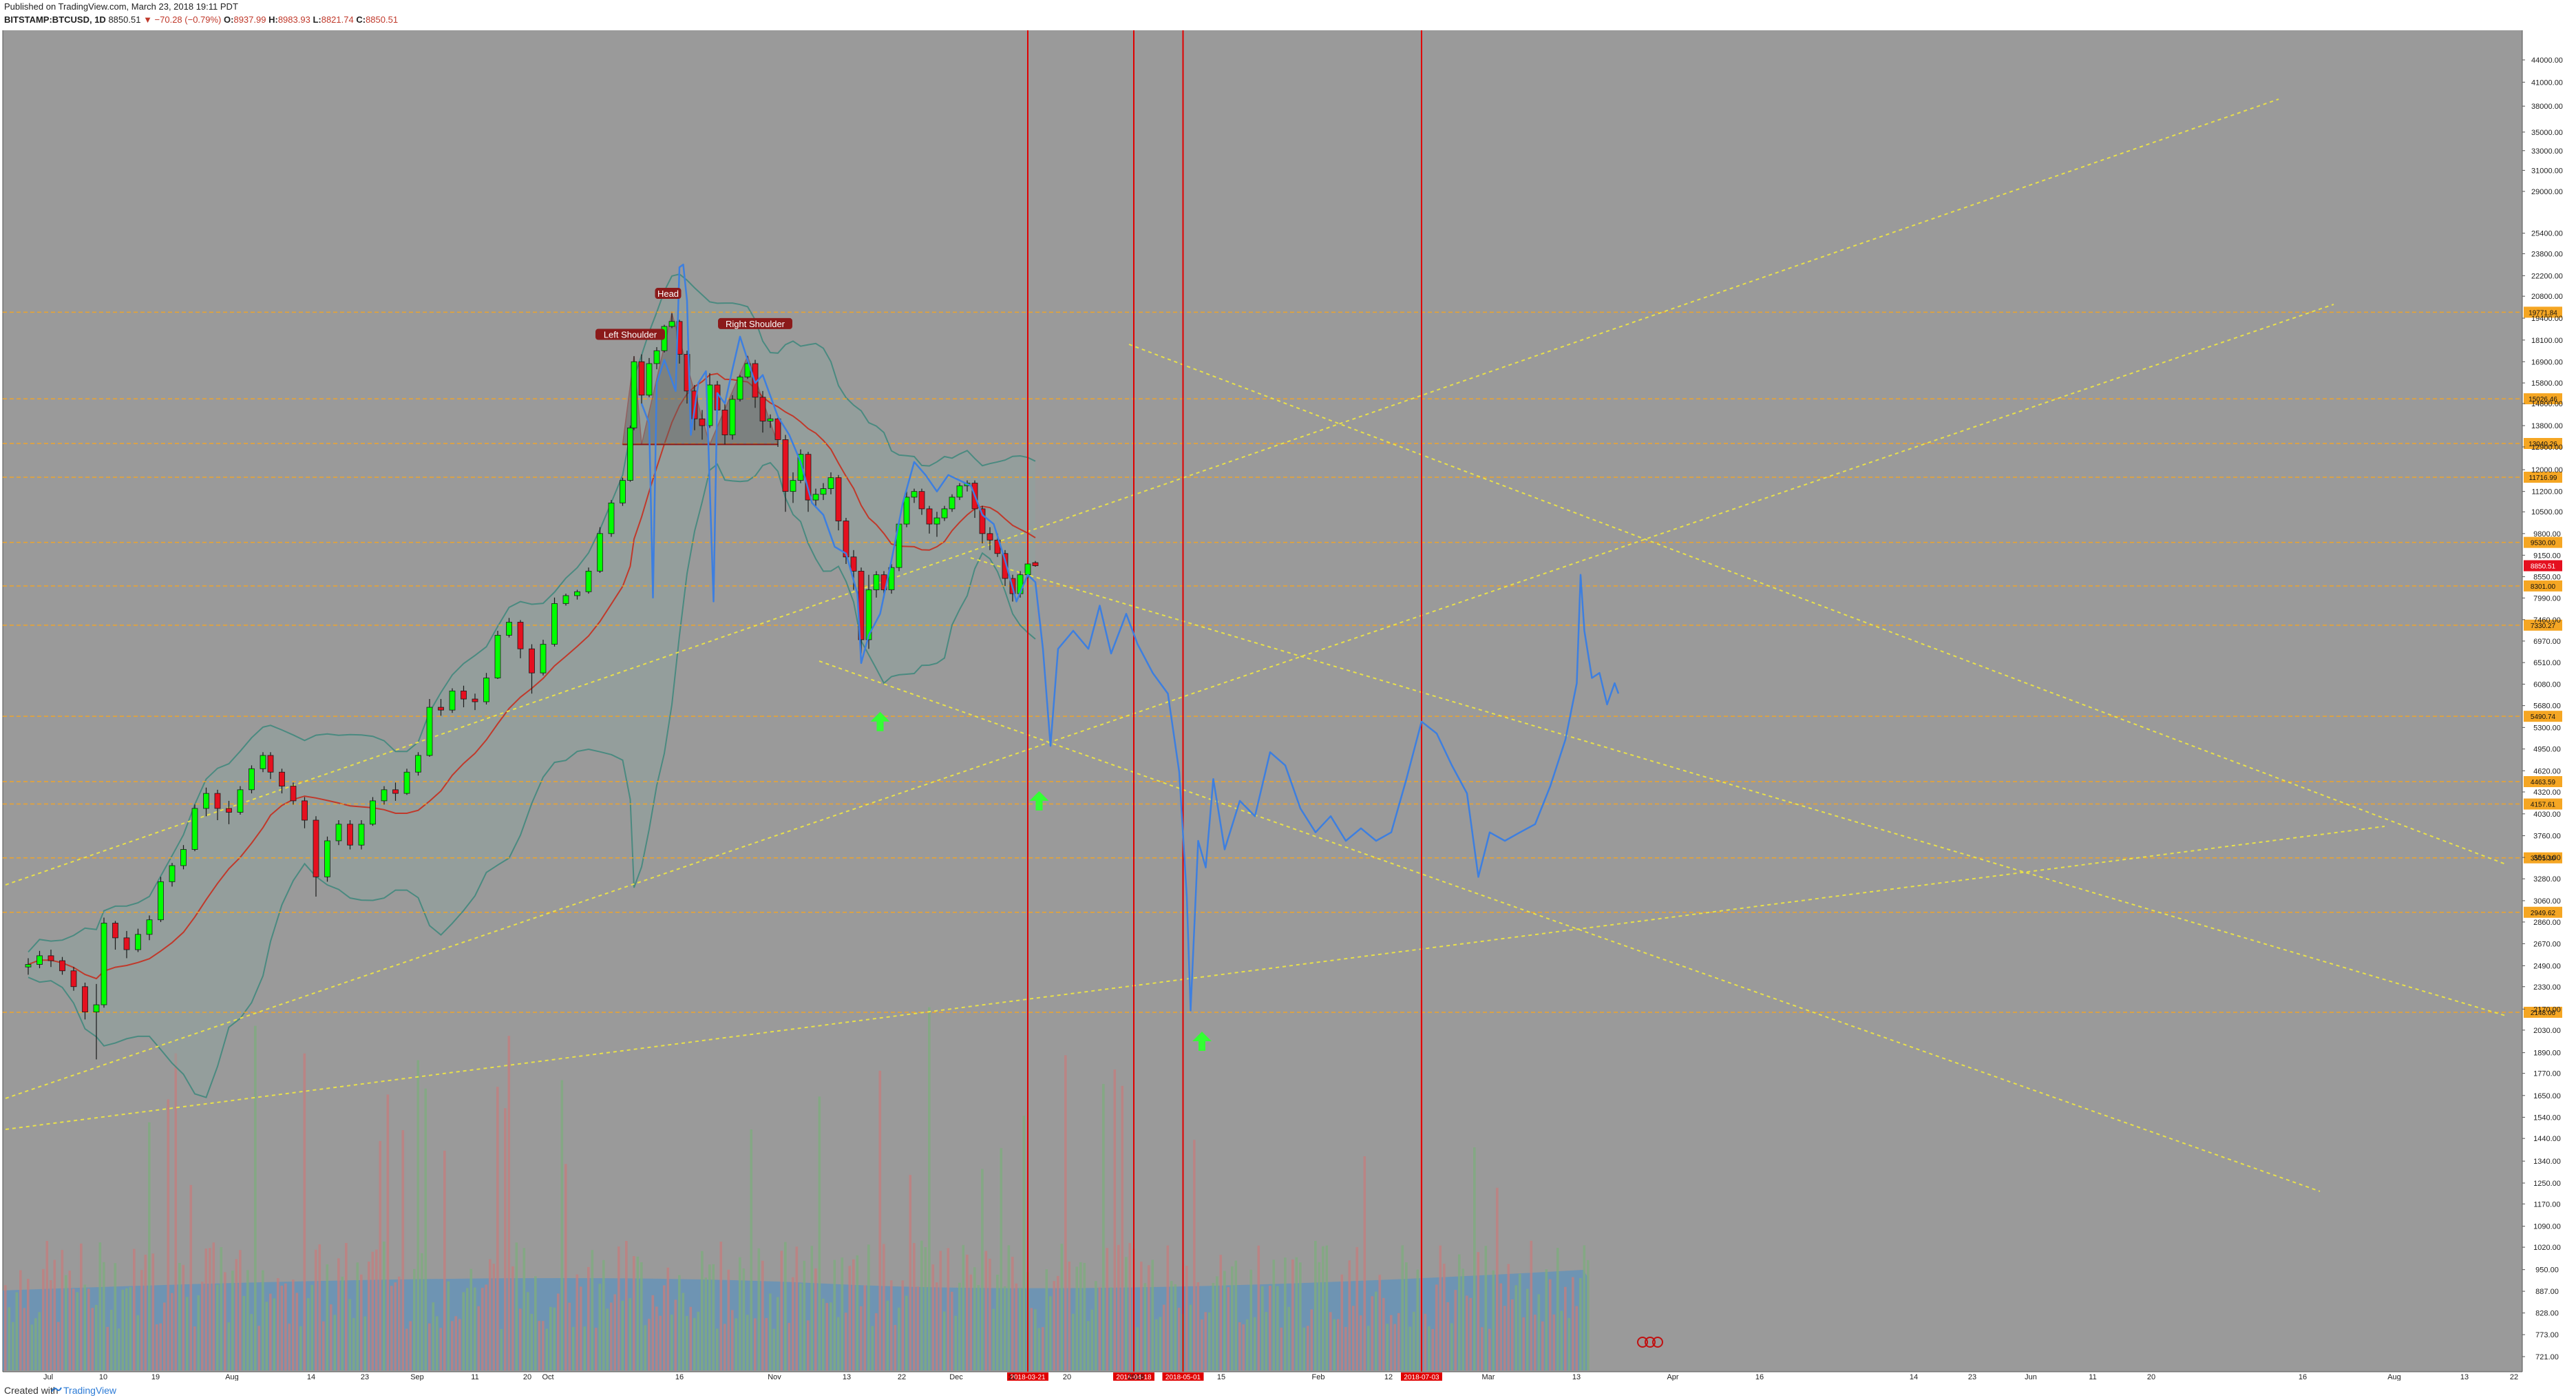 Image resolution: width=2576 pixels, height=1400 pixels. I want to click on created-with-label: Created with, so click(32, 1391).